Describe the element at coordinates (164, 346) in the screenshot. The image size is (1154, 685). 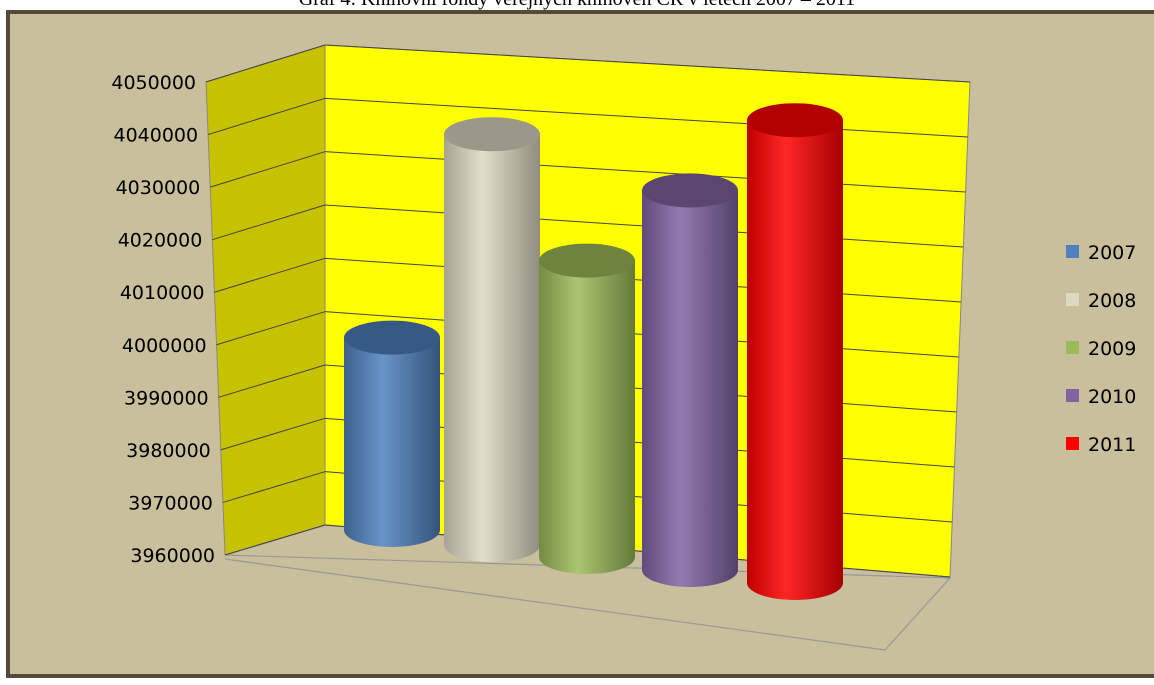
I see `y-tick-label: 4000000` at that location.